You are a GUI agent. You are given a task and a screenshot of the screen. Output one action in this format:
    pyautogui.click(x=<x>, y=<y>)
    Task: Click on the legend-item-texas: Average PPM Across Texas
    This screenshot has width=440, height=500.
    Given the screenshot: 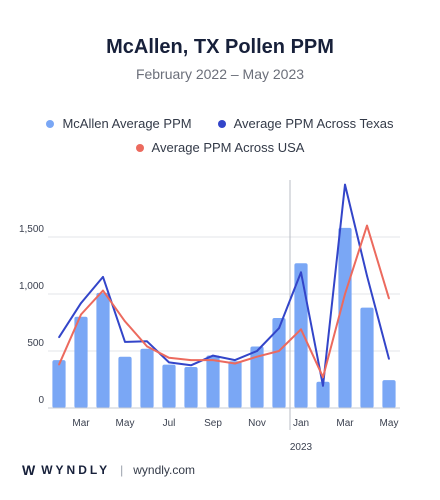 What is the action you would take?
    pyautogui.click(x=305, y=123)
    